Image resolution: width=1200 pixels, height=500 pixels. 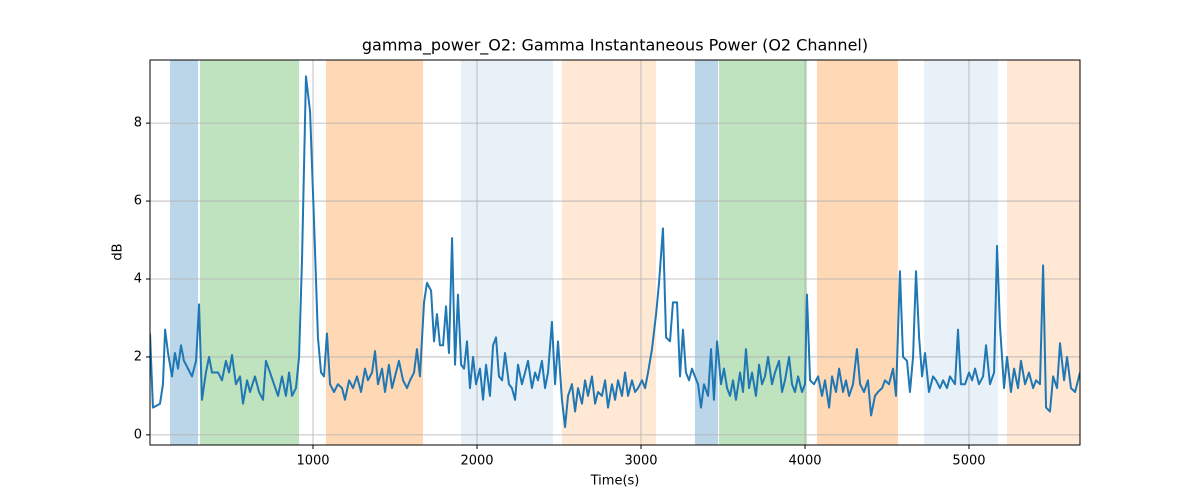 I want to click on x-tick-label: 2000, so click(x=476, y=461).